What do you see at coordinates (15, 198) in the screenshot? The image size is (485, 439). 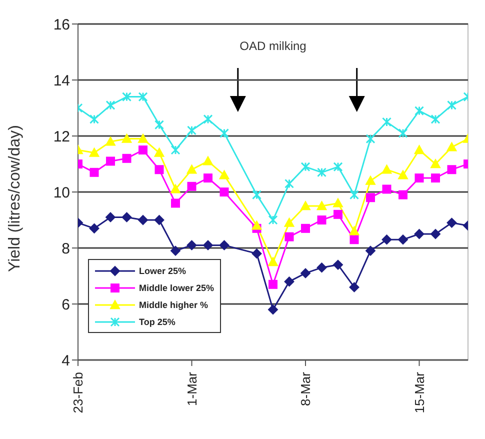 I see `y-axis-title: Yield (litres/cow/day)` at bounding box center [15, 198].